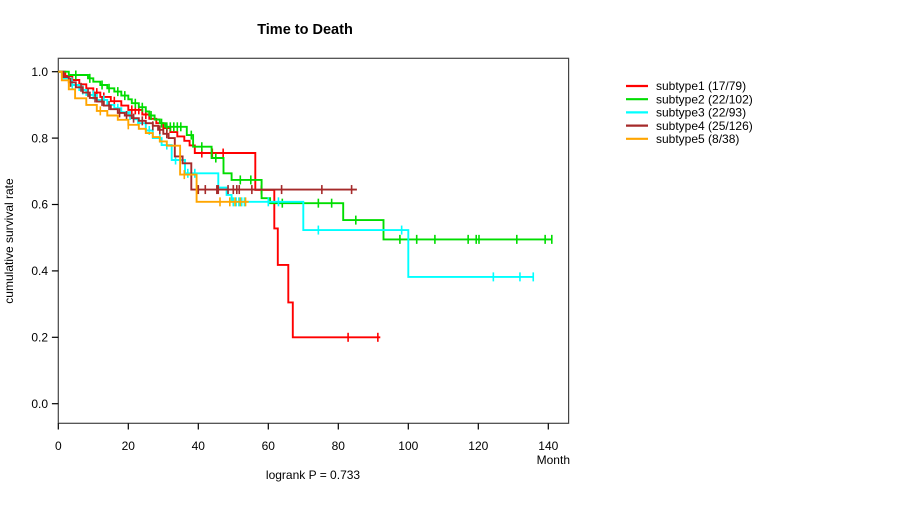 The width and height of the screenshot is (900, 505). Describe the element at coordinates (548, 446) in the screenshot. I see `x-tick-label: 140` at that location.